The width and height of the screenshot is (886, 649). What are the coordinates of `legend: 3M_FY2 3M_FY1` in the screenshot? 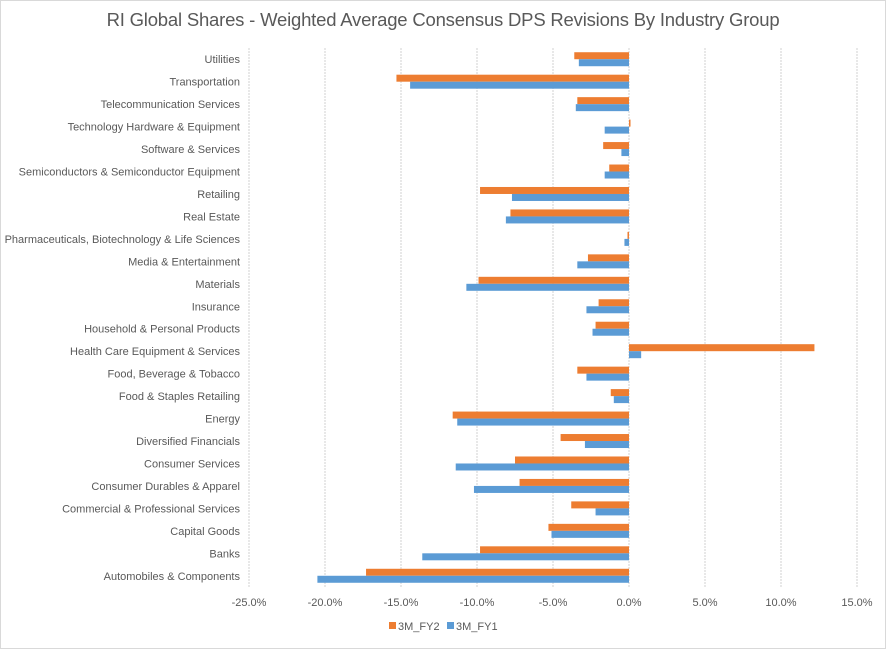 It's located at (443, 627).